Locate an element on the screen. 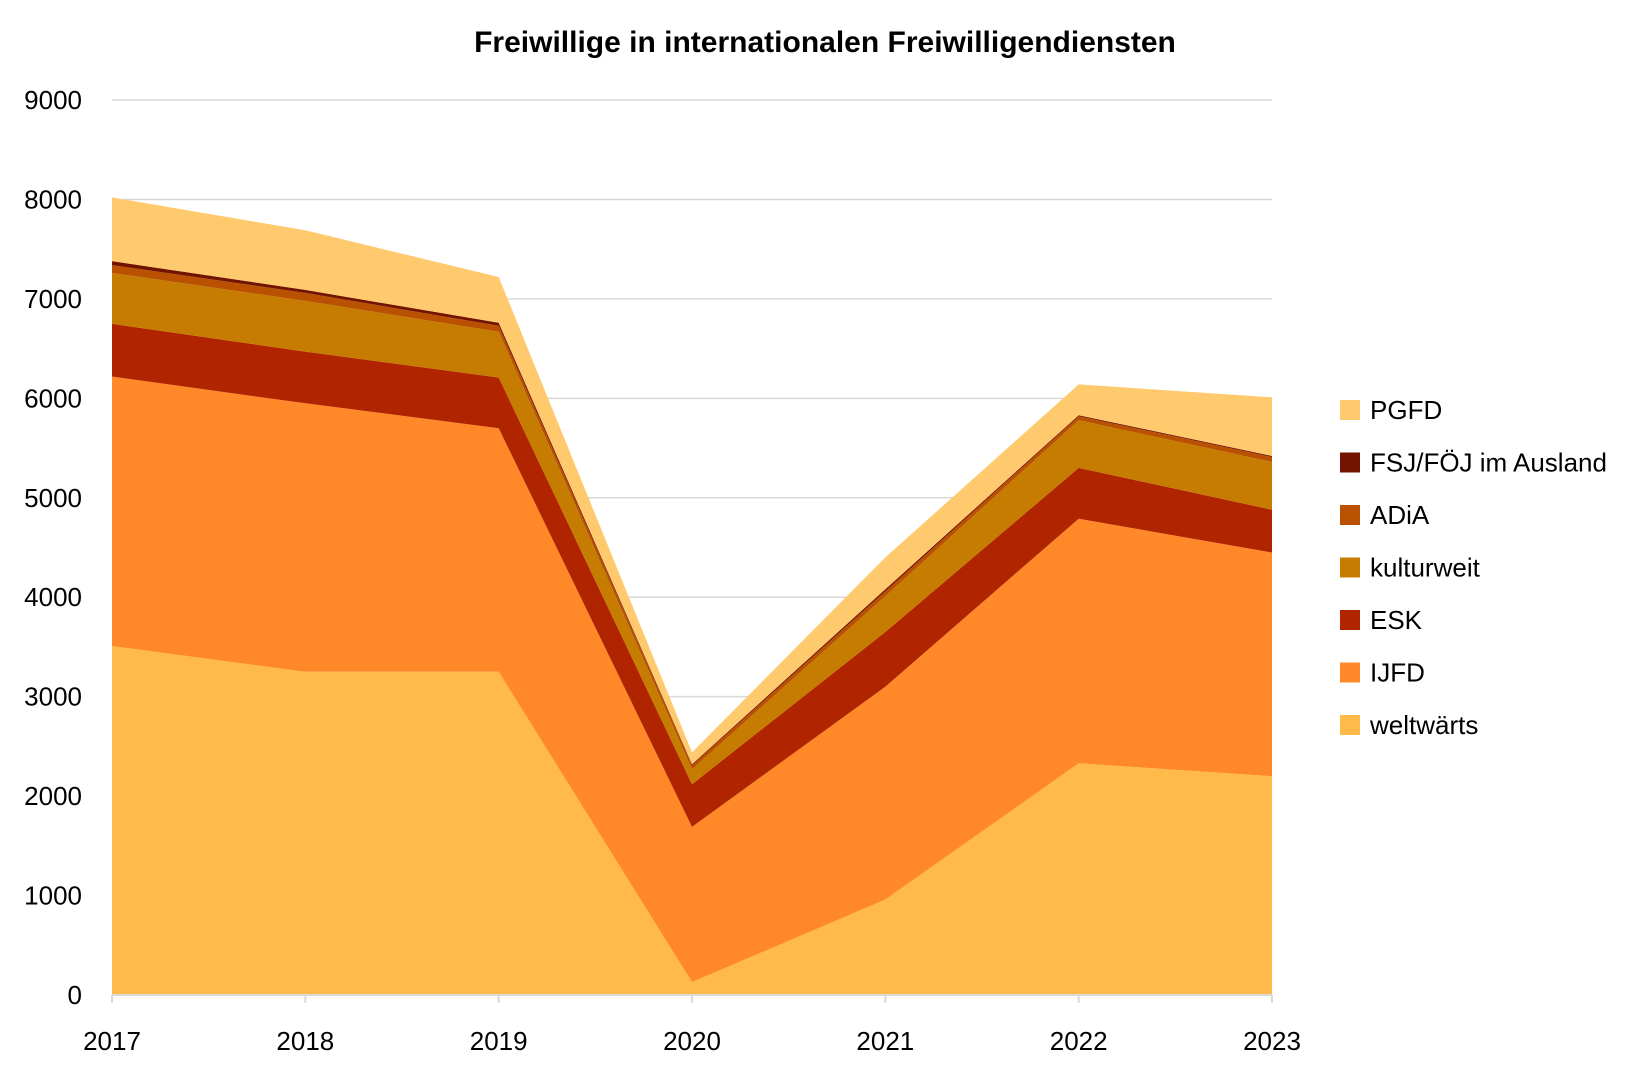 The height and width of the screenshot is (1067, 1644). y-tick-label: 1000 is located at coordinates (53, 896).